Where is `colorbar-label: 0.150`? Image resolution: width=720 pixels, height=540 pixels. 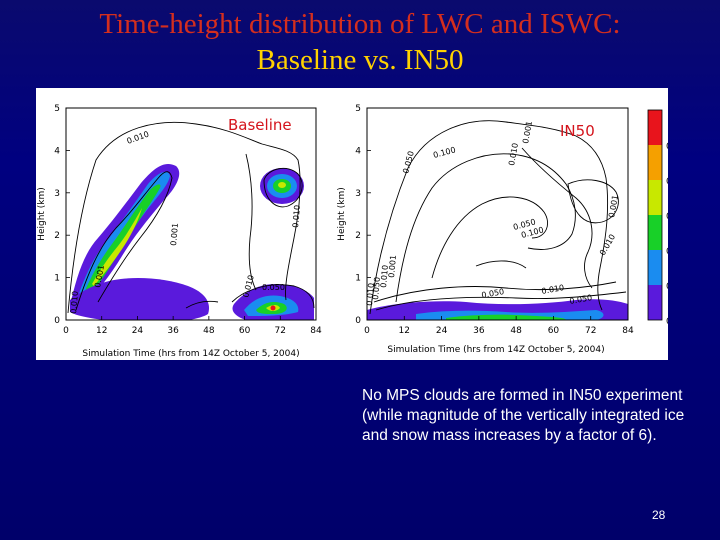 colorbar-label: 0.150 is located at coordinates (667, 217).